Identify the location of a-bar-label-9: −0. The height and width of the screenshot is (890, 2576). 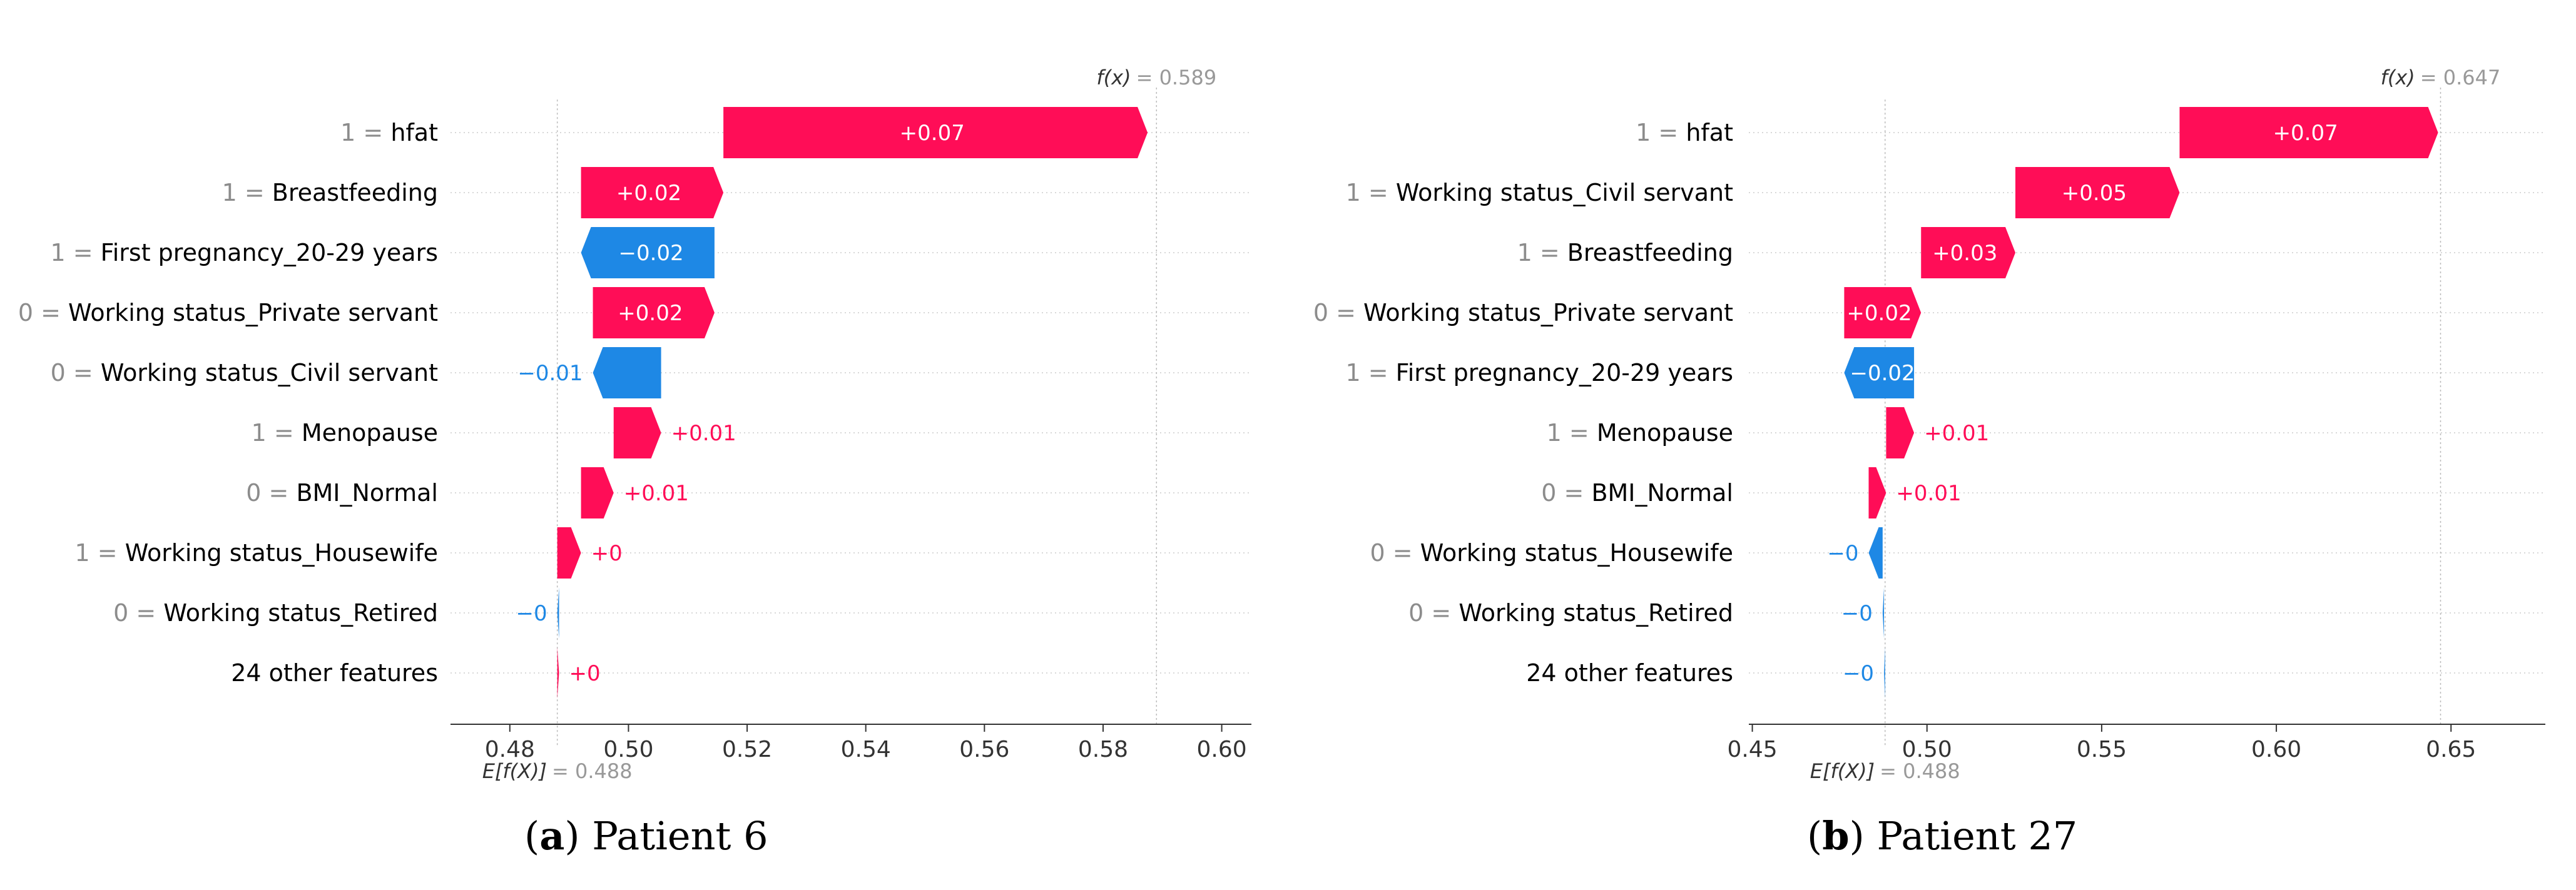
(531, 613).